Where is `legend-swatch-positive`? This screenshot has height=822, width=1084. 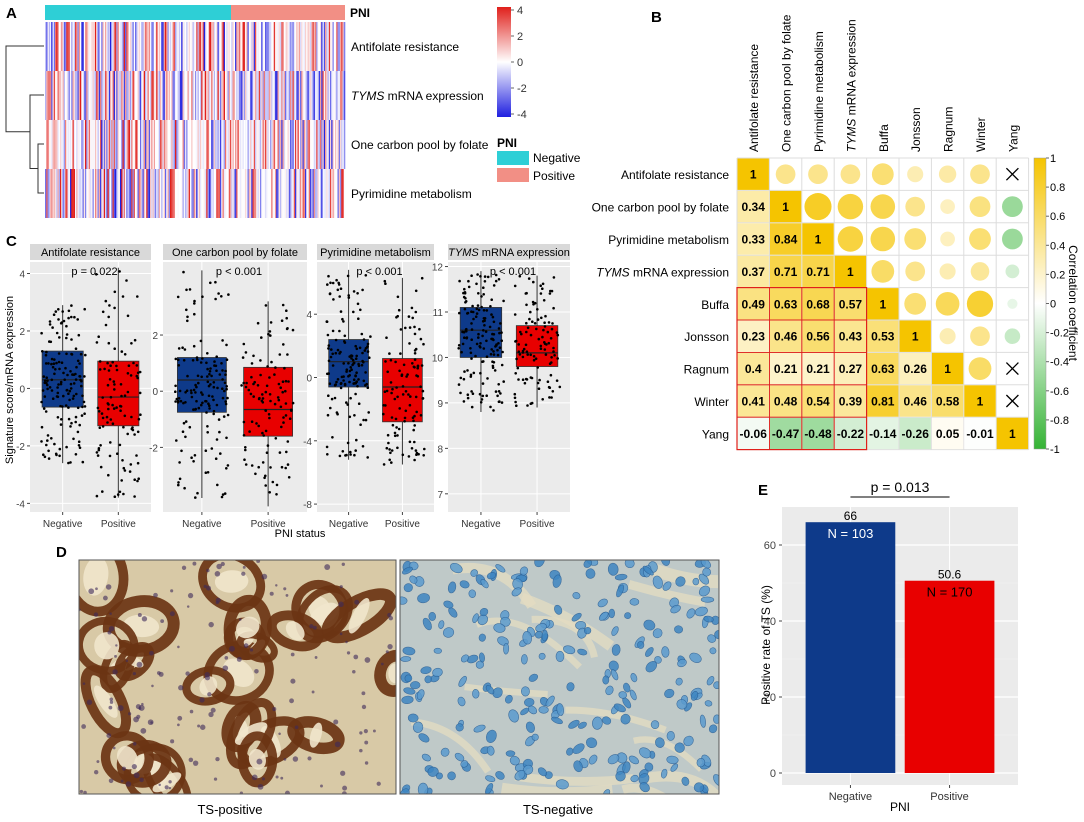
legend-swatch-positive is located at coordinates (513, 175).